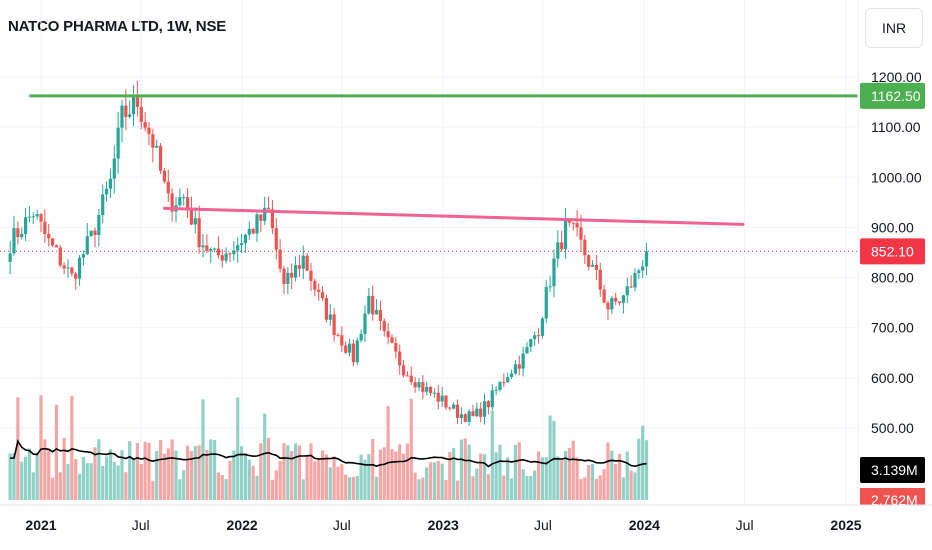  Describe the element at coordinates (894, 470) in the screenshot. I see `volume-ma-badge-text: 3.139M` at that location.